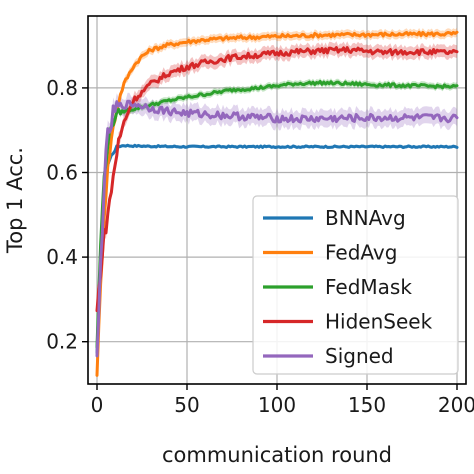 Image resolution: width=474 pixels, height=474 pixels. I want to click on legend-label-signed: Signed, so click(359, 356).